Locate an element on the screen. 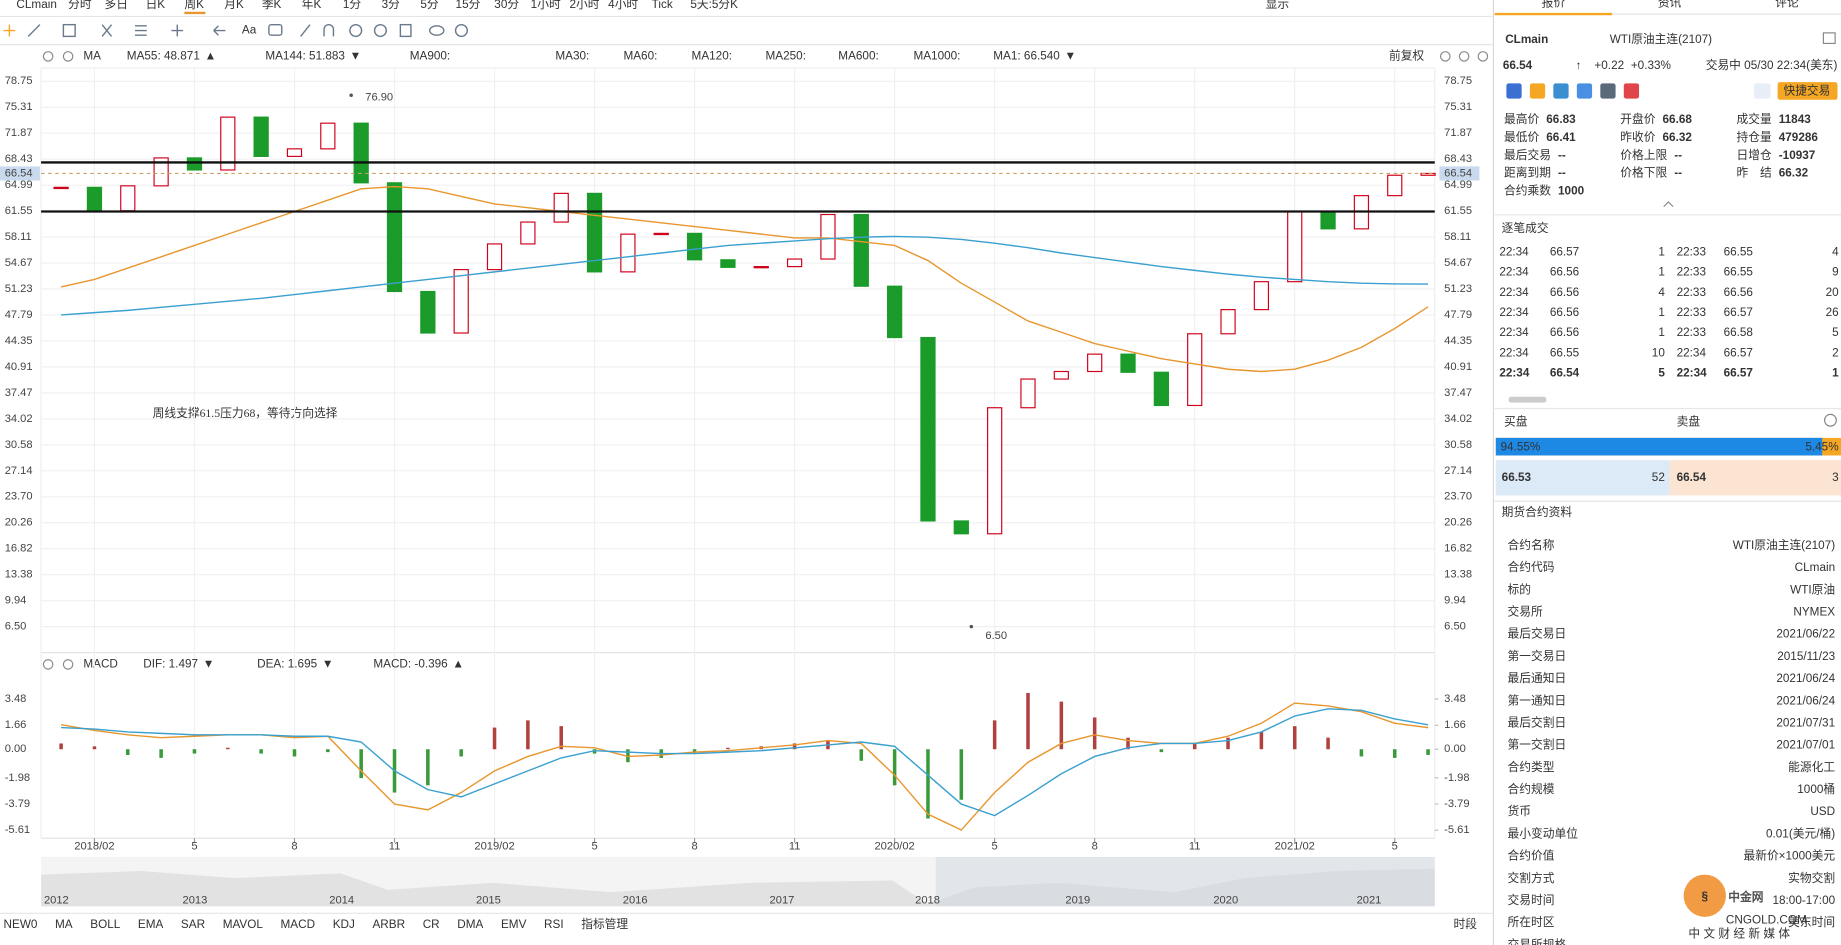  adjust-mode: 前复权 is located at coordinates (1406, 55).